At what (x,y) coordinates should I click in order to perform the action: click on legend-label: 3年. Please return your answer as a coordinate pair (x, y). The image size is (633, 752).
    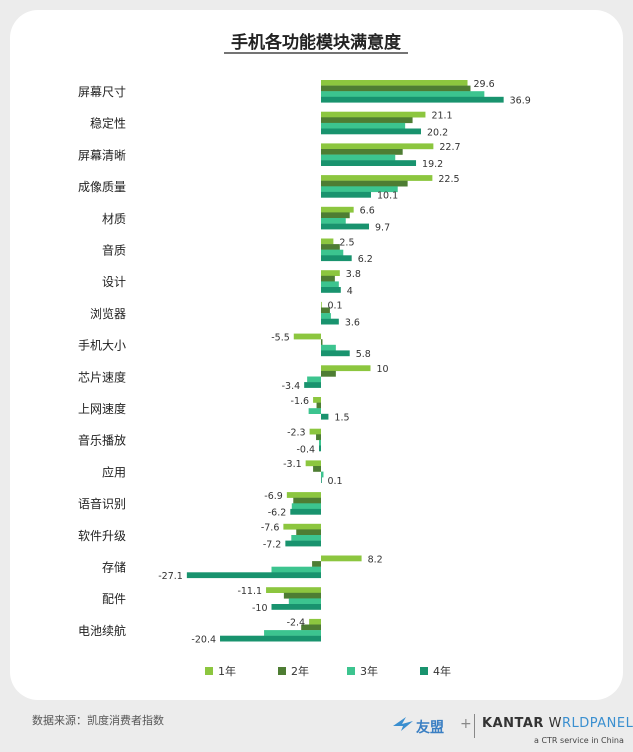
    Looking at the image, I should click on (369, 671).